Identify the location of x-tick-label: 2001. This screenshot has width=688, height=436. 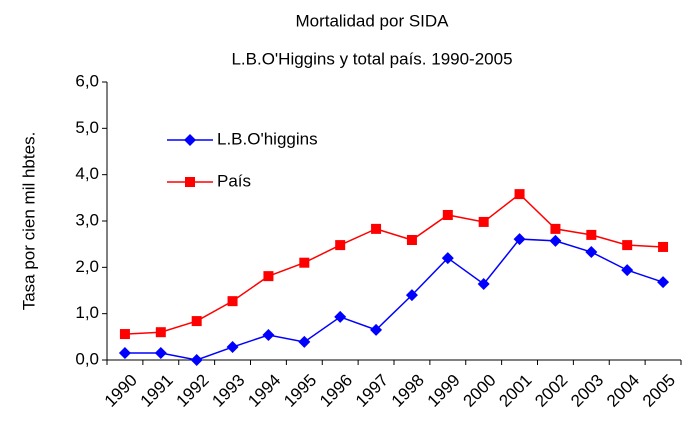
(515, 391).